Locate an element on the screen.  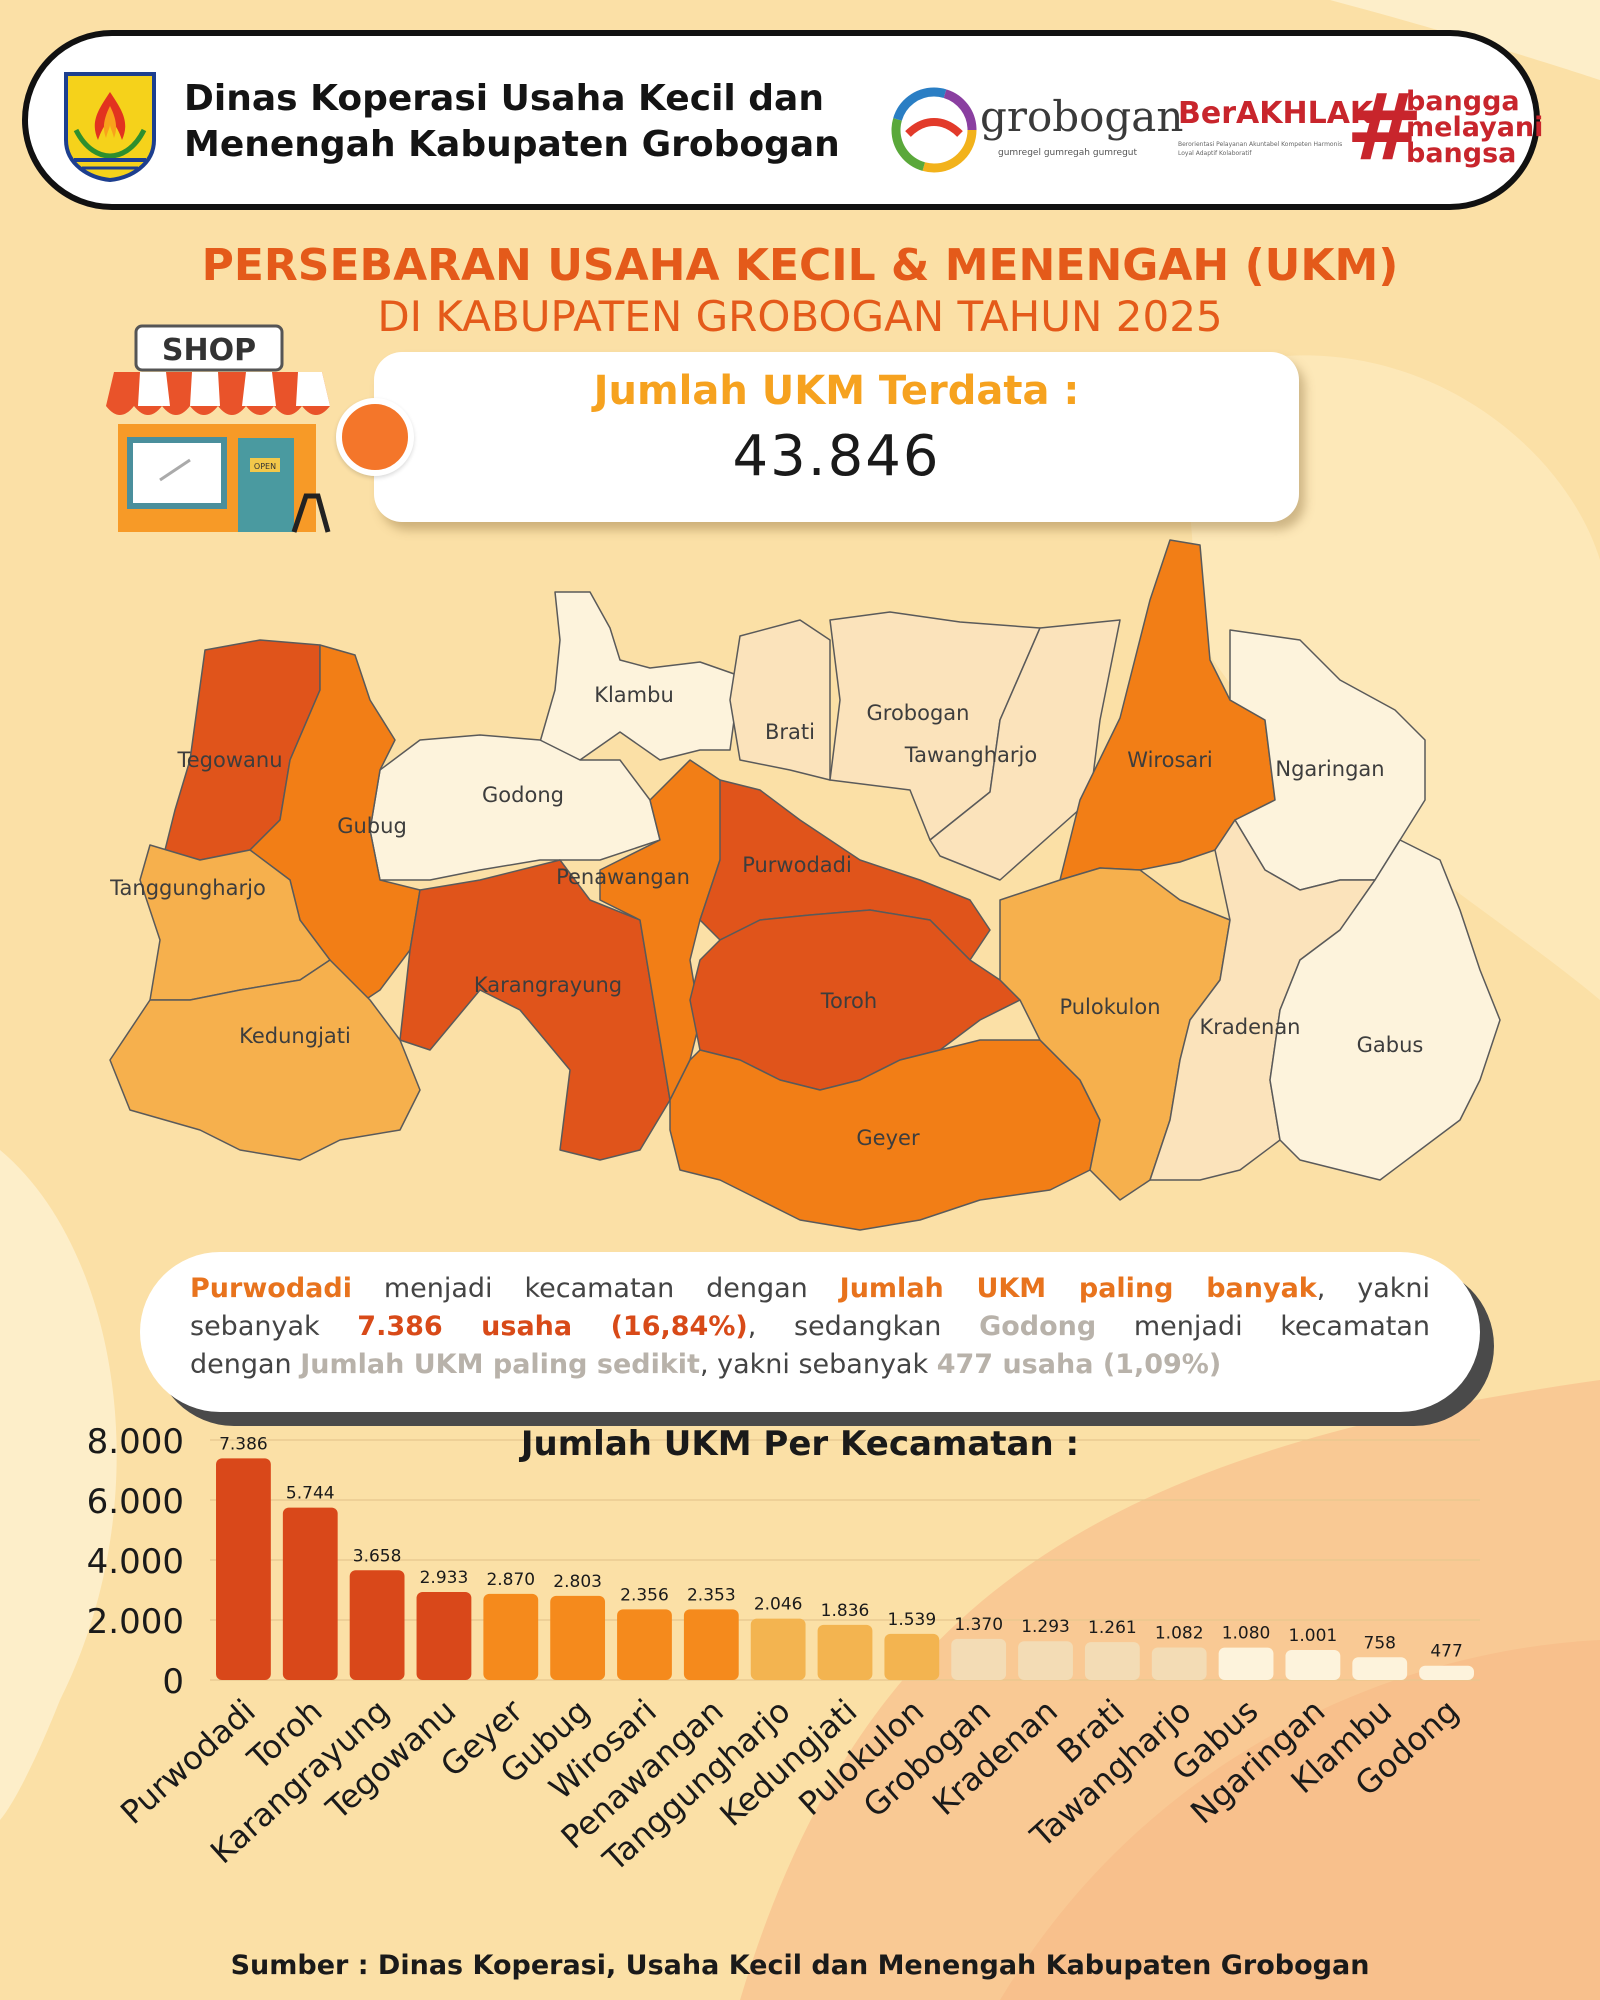
bar-kradenan is located at coordinates (1045, 1660).